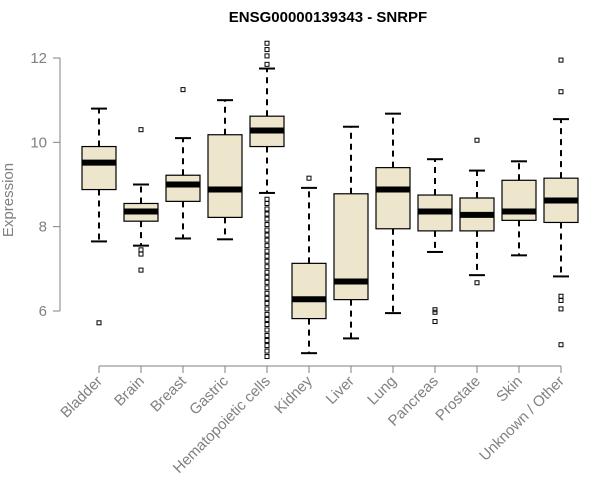  What do you see at coordinates (509, 389) in the screenshot?
I see `x-tick-label-skin: Skin` at bounding box center [509, 389].